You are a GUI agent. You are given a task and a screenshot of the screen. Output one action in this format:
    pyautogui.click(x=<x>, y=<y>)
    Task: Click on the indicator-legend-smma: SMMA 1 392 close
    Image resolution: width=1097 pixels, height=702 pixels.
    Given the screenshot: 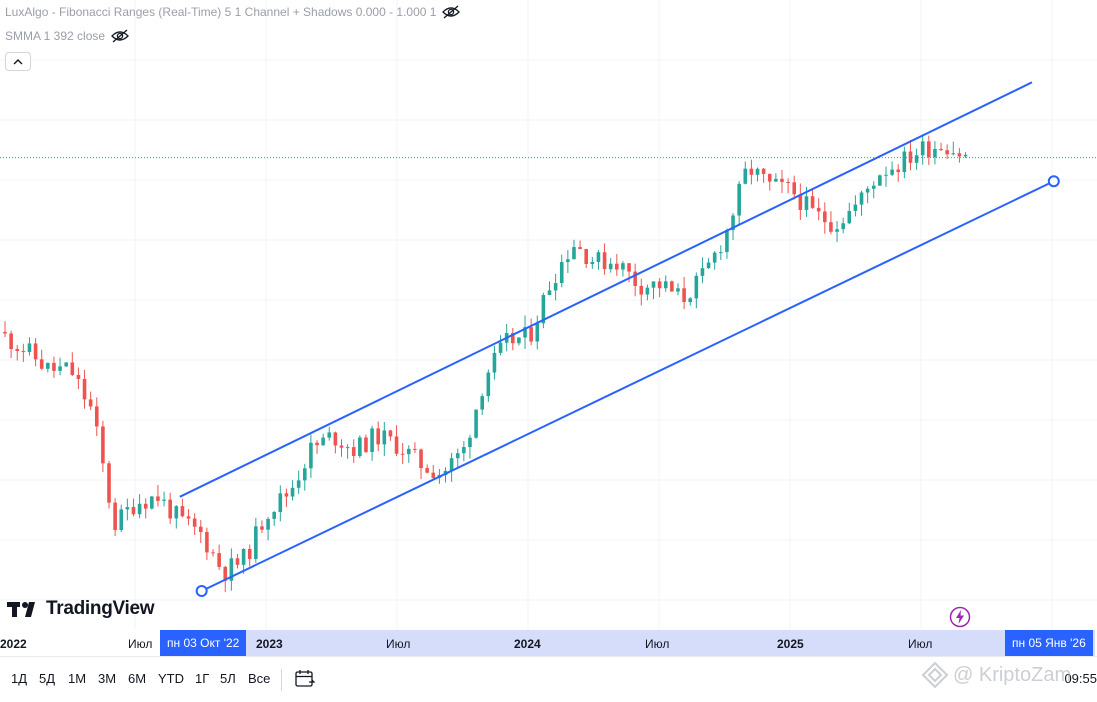 What is the action you would take?
    pyautogui.click(x=67, y=36)
    